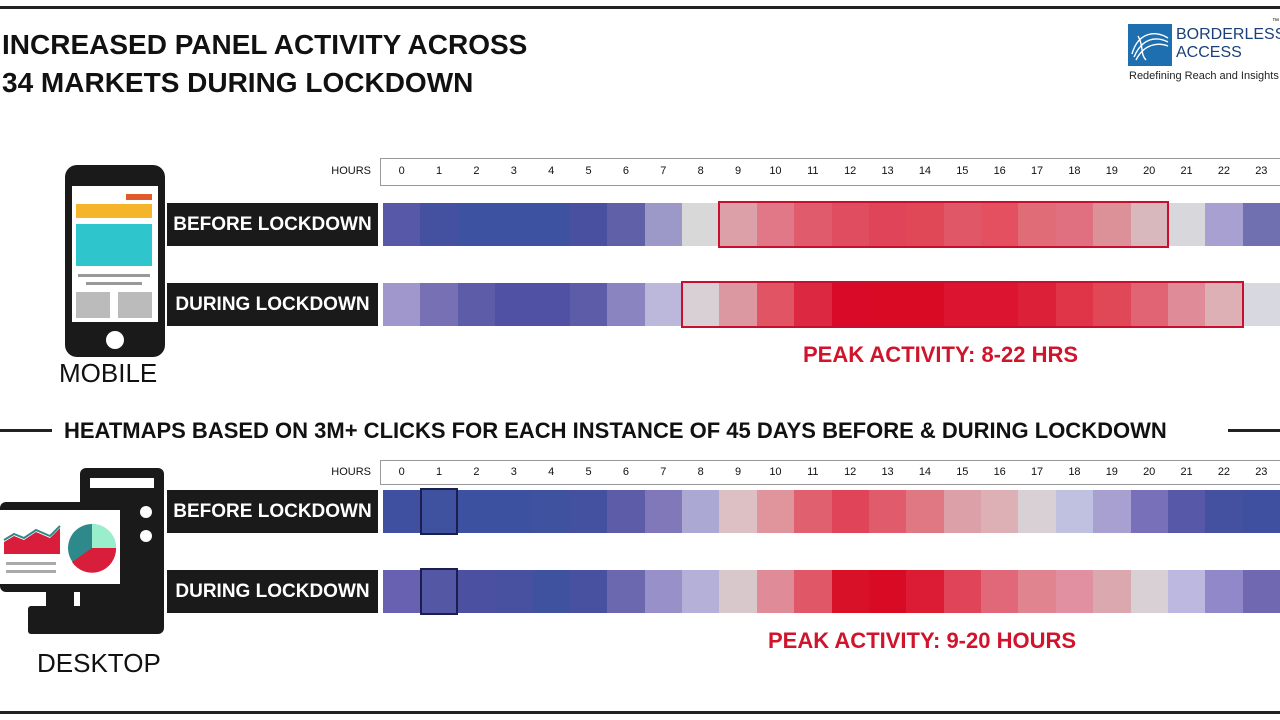 This screenshot has height=720, width=1280. Describe the element at coordinates (625, 471) in the screenshot. I see `hour-tick-label: 6` at that location.